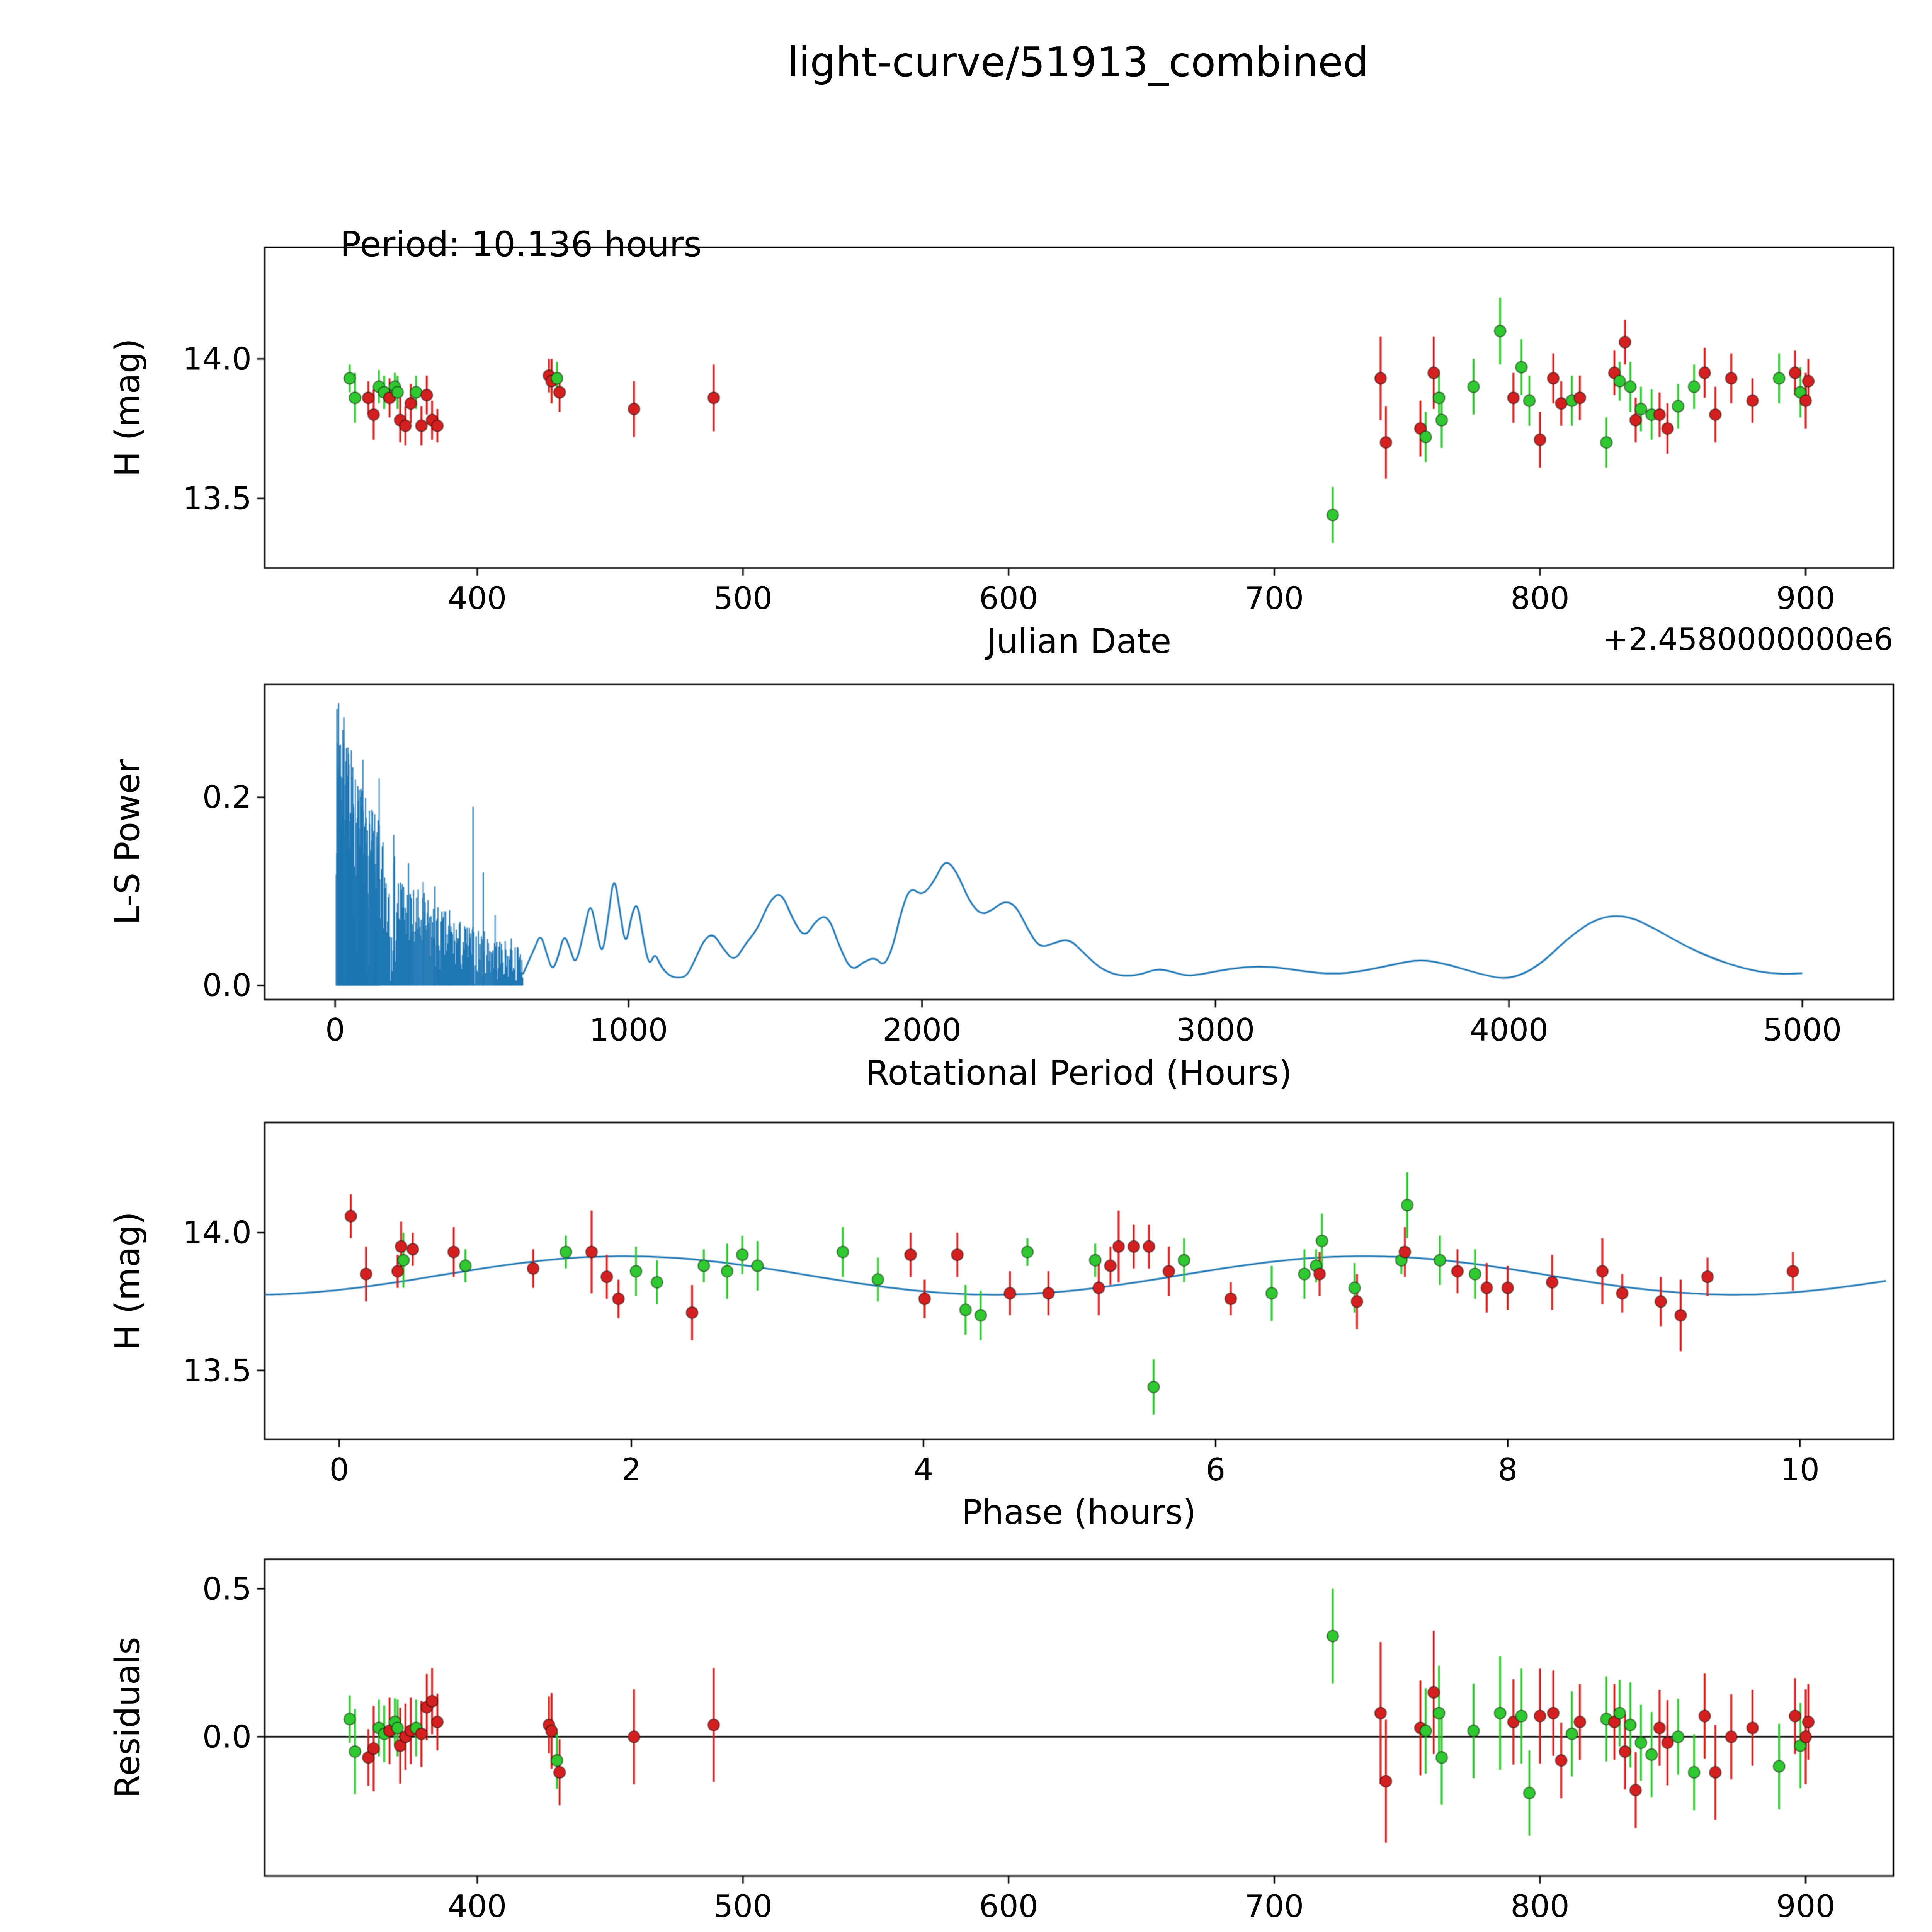 Image resolution: width=1932 pixels, height=1932 pixels. What do you see at coordinates (1747, 639) in the screenshot?
I see `axis-offset-text-top: +2.4580000000e6` at bounding box center [1747, 639].